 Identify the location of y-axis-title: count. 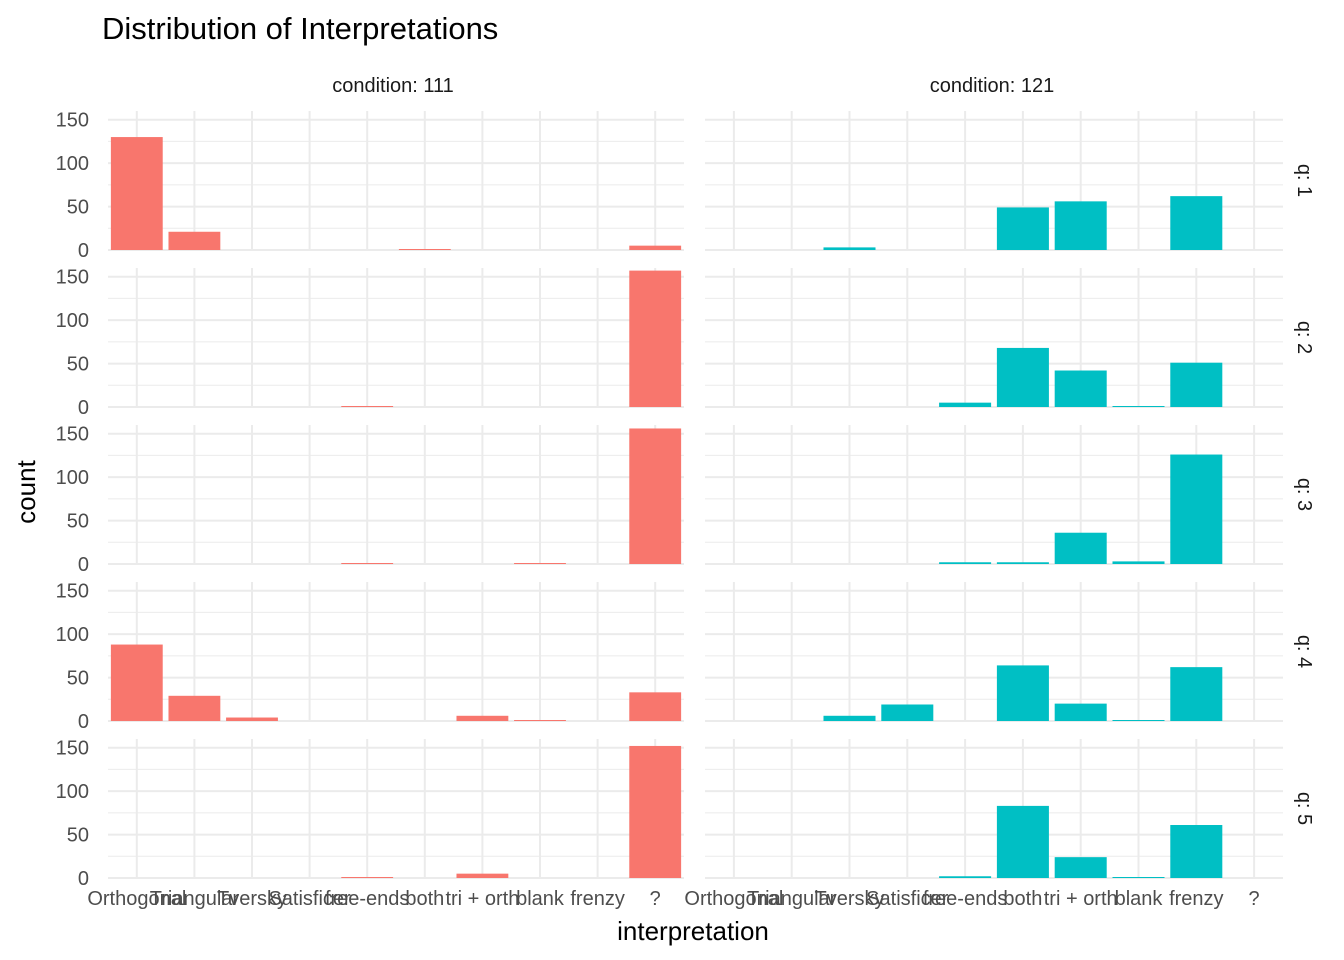
(26, 491).